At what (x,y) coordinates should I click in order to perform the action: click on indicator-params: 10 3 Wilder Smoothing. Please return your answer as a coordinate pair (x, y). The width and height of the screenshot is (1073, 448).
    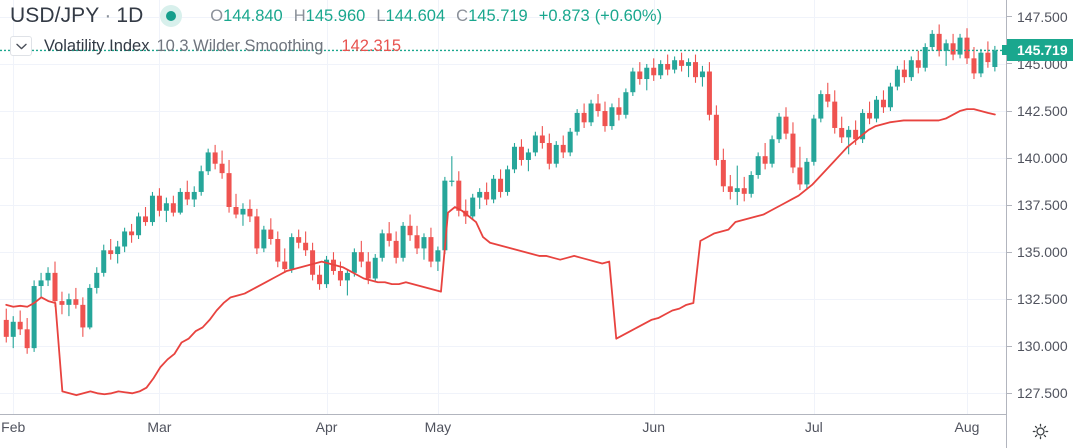
    Looking at the image, I should click on (240, 45).